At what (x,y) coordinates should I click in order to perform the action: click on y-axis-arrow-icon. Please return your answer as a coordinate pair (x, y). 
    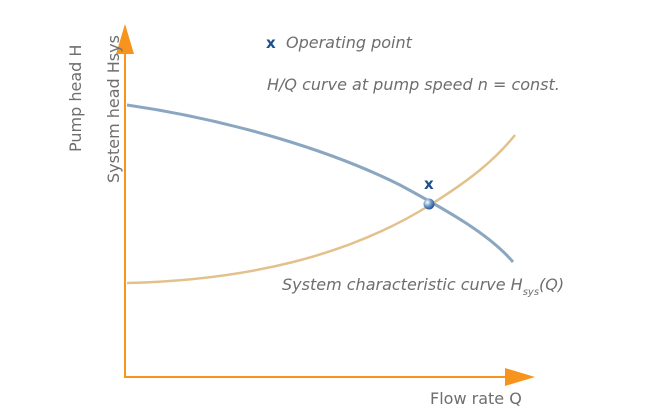
    Looking at the image, I should click on (125, 39).